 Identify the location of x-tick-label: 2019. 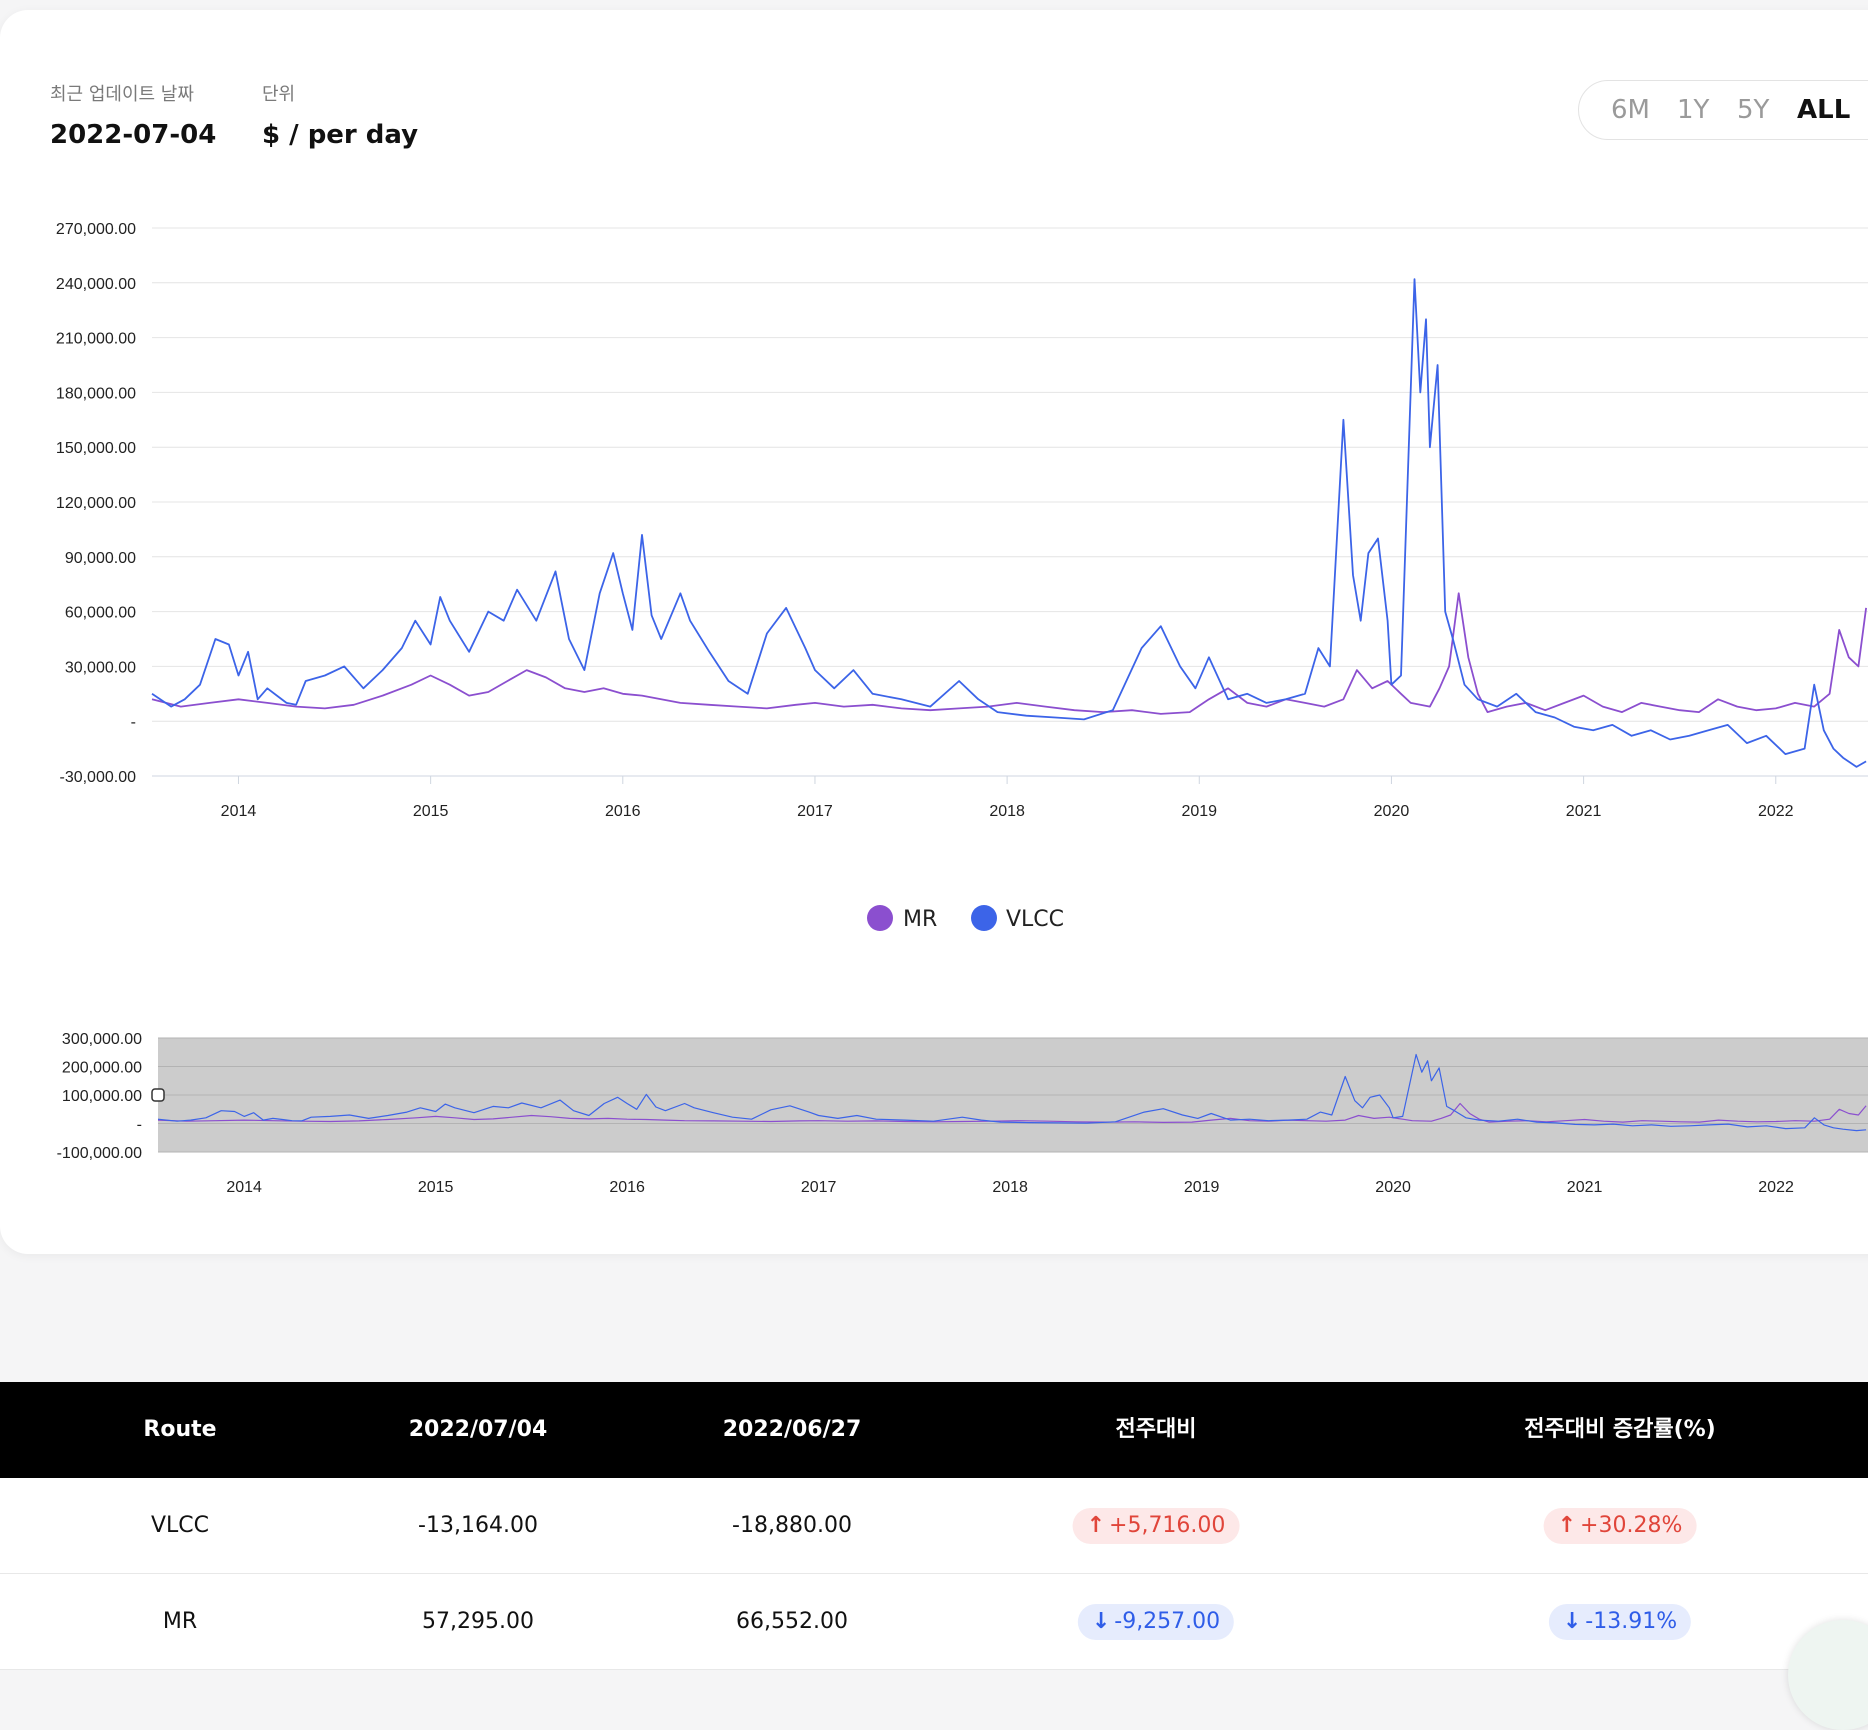
(1199, 811).